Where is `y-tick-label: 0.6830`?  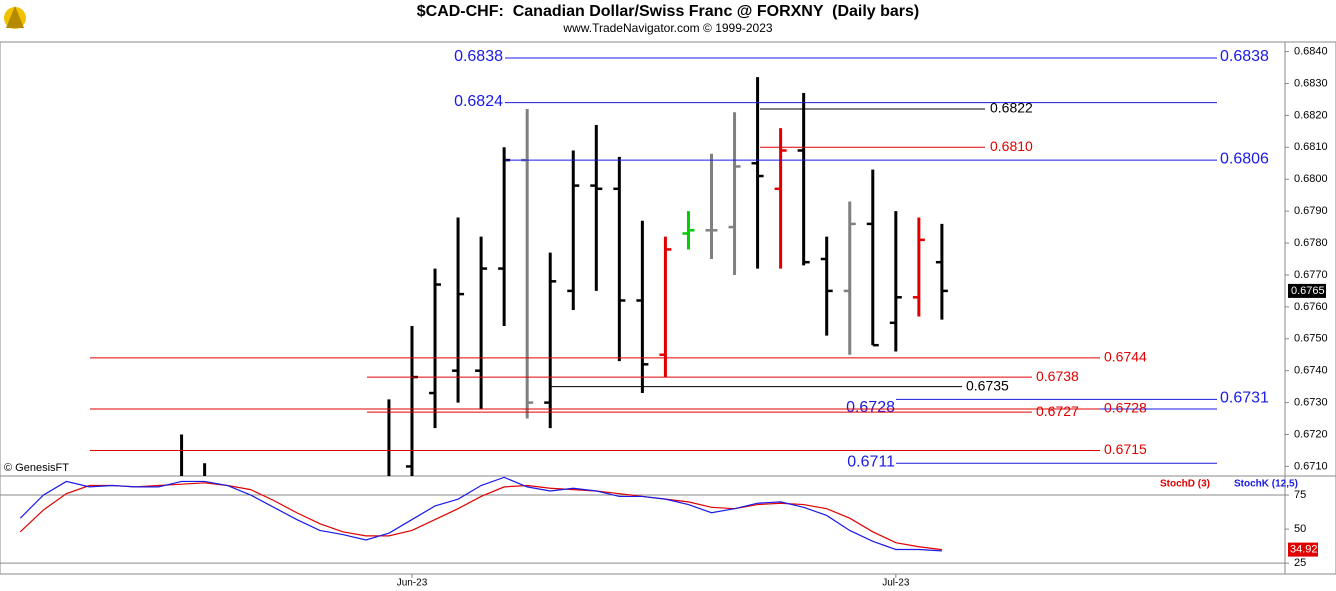
y-tick-label: 0.6830 is located at coordinates (1311, 83).